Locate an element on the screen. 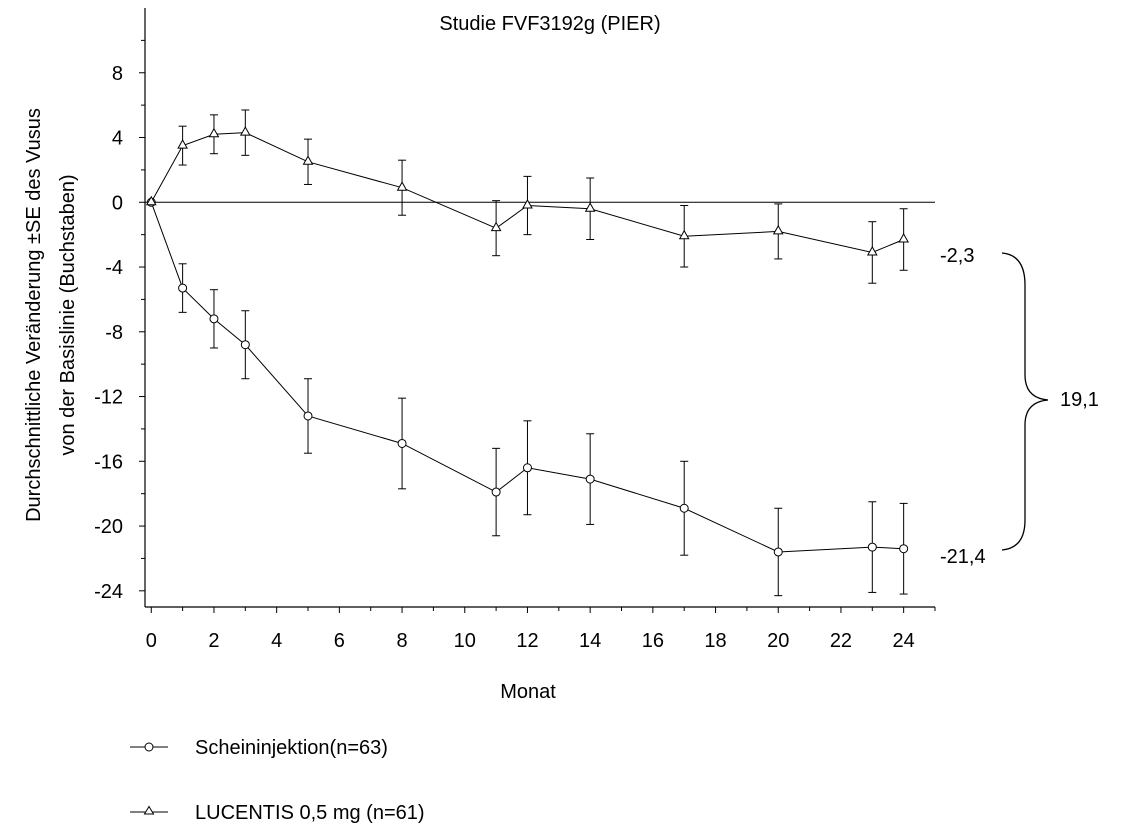  y-tick-label: 0 is located at coordinates (117, 203).